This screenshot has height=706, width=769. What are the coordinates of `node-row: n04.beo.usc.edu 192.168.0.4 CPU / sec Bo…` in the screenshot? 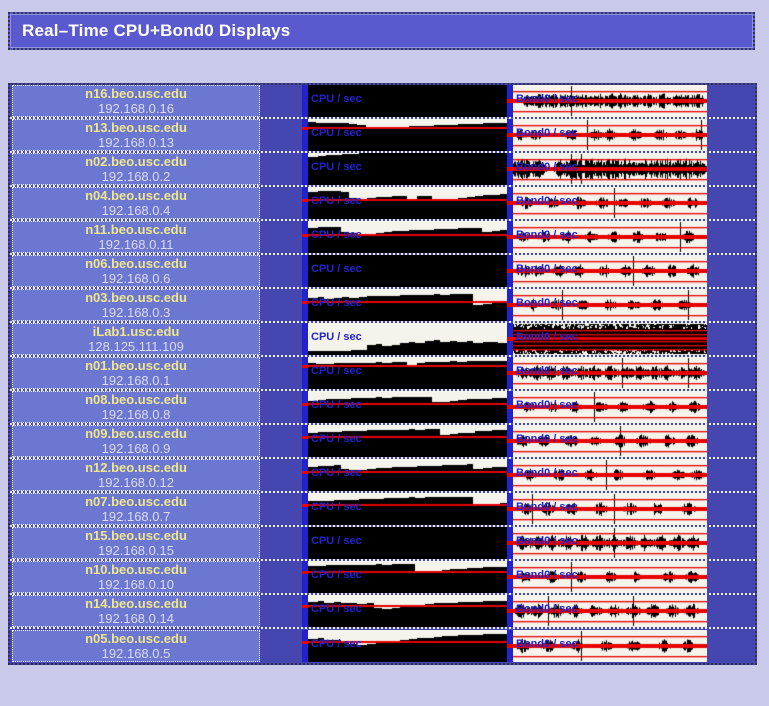 It's located at (382, 204).